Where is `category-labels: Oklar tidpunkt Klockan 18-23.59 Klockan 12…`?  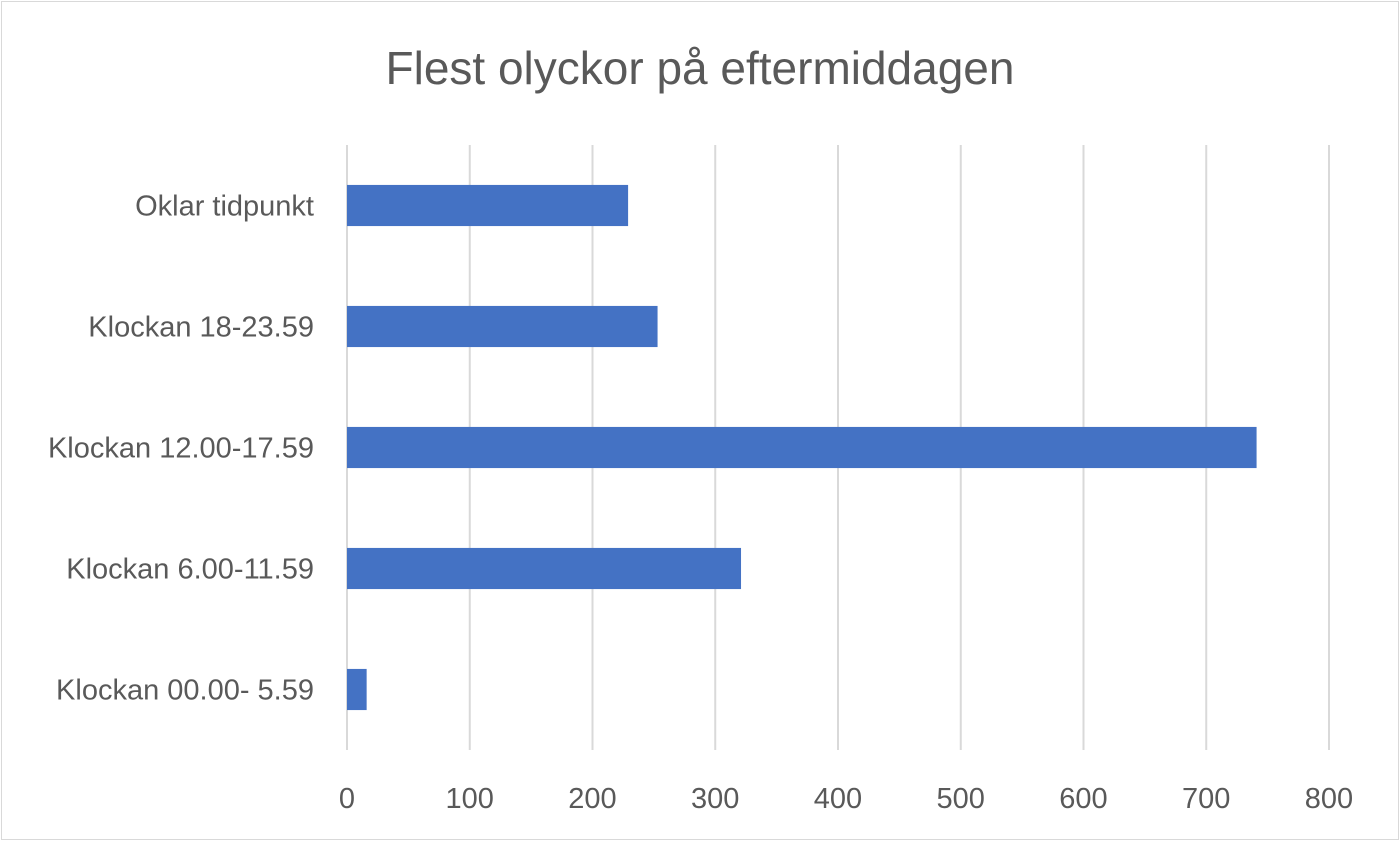 category-labels: Oklar tidpunkt Klockan 18-23.59 Klockan 12… is located at coordinates (181, 449).